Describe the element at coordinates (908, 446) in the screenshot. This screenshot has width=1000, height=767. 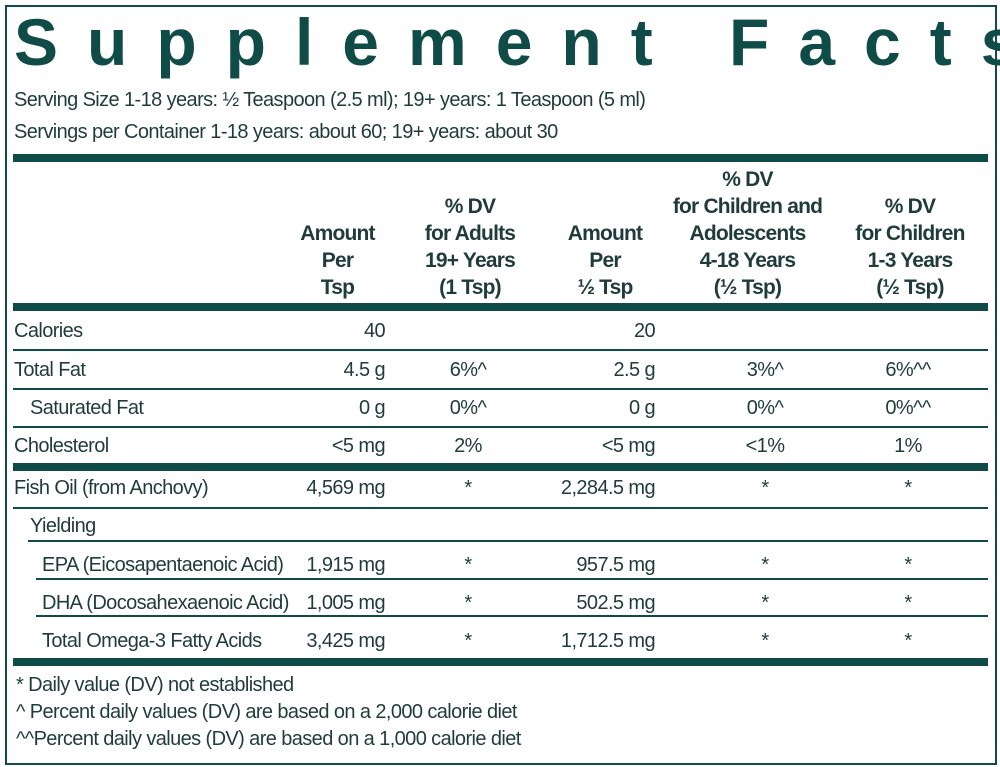
I see `nutrient-value: 1%` at that location.